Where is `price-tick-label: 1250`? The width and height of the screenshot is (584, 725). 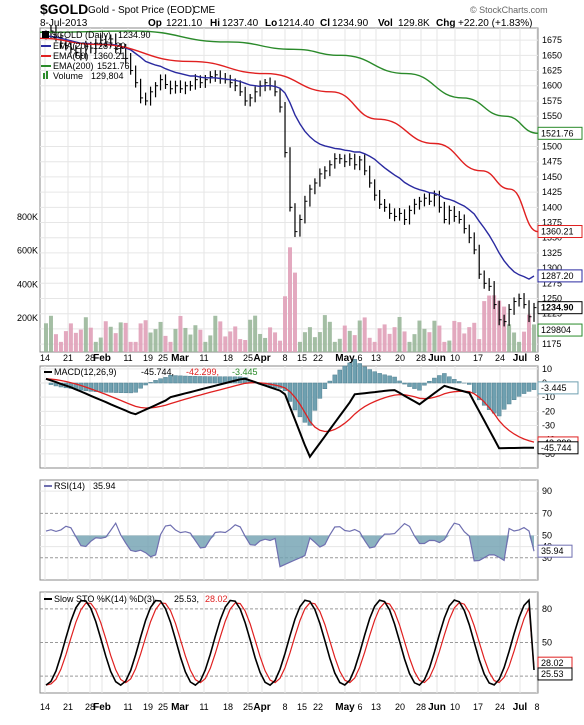 price-tick-label: 1250 is located at coordinates (552, 299).